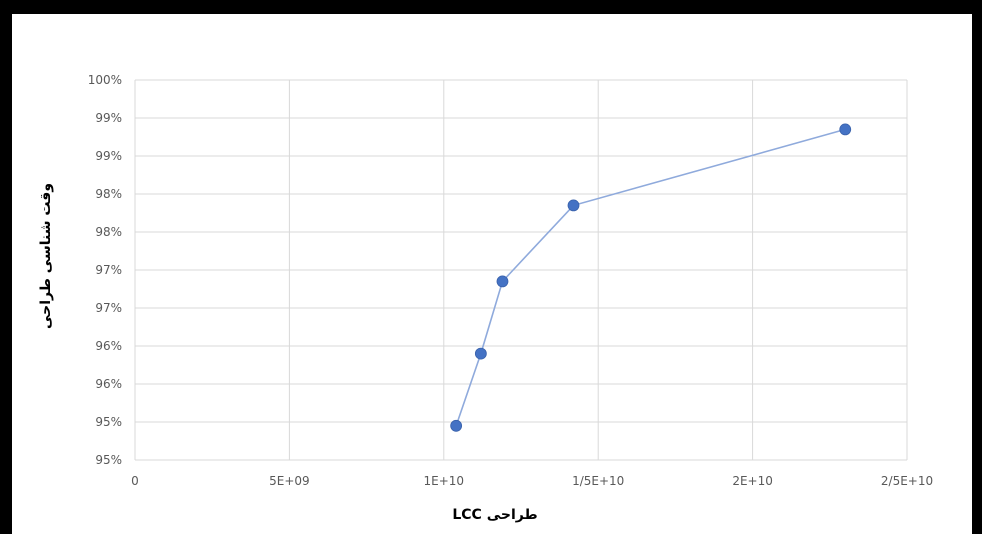 The image size is (982, 534). I want to click on x-tick-labels: 0 5E+09 1E+10 1/5E+10 2E+10 2/5E+10, so click(532, 481).